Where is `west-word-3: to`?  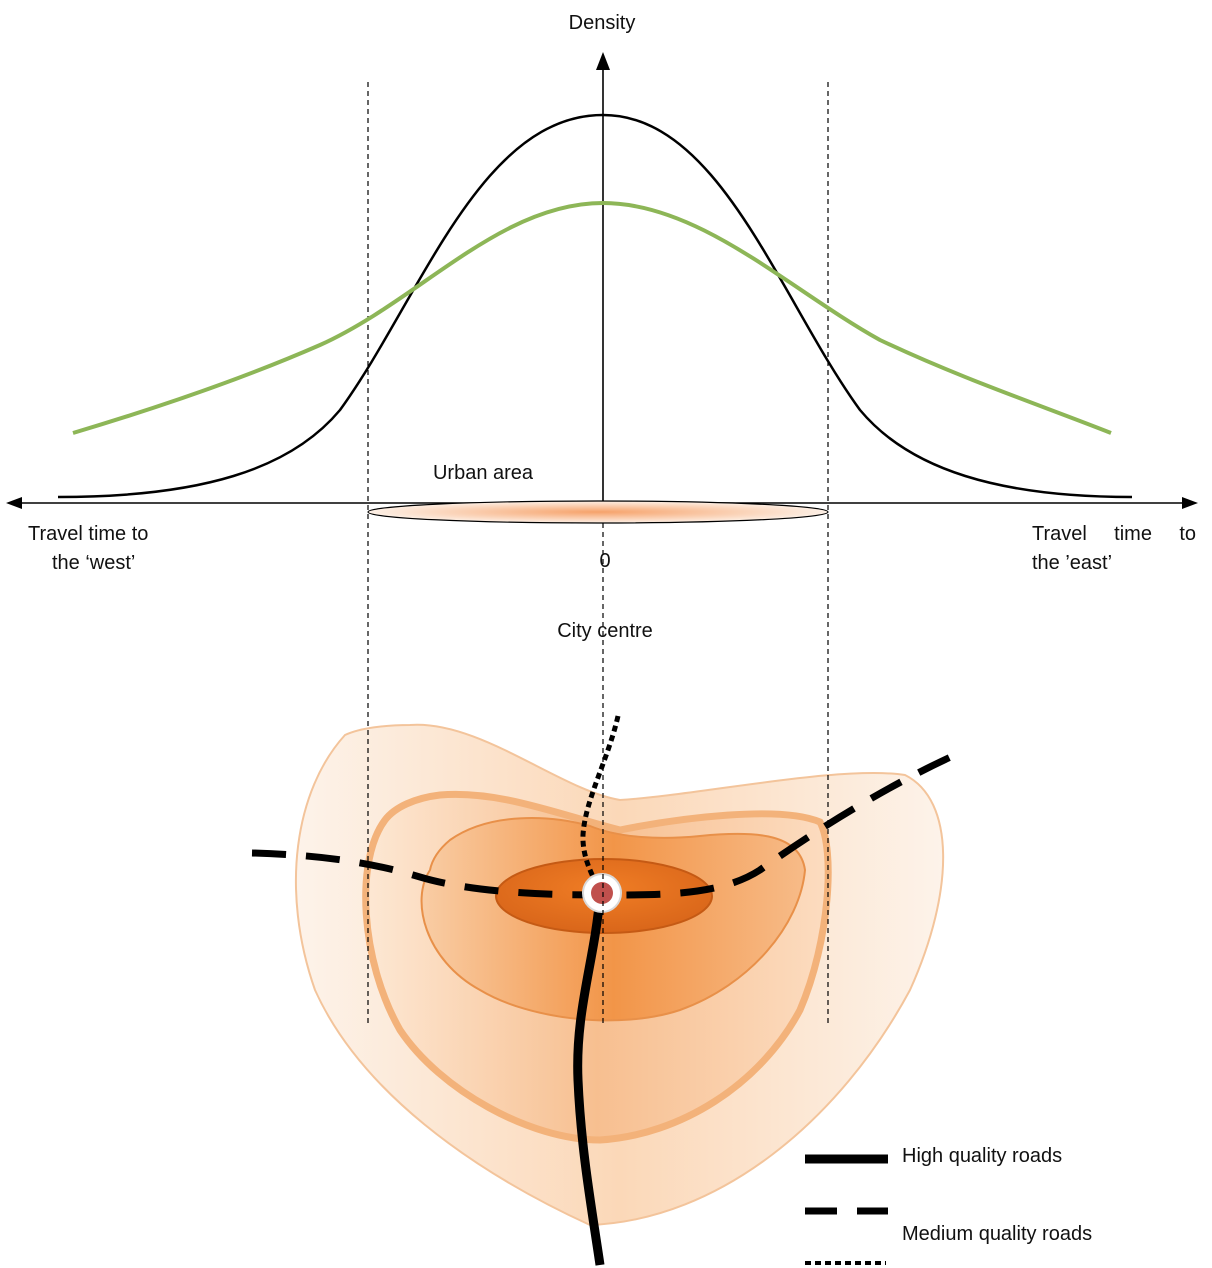
west-word-3: to is located at coordinates (140, 534).